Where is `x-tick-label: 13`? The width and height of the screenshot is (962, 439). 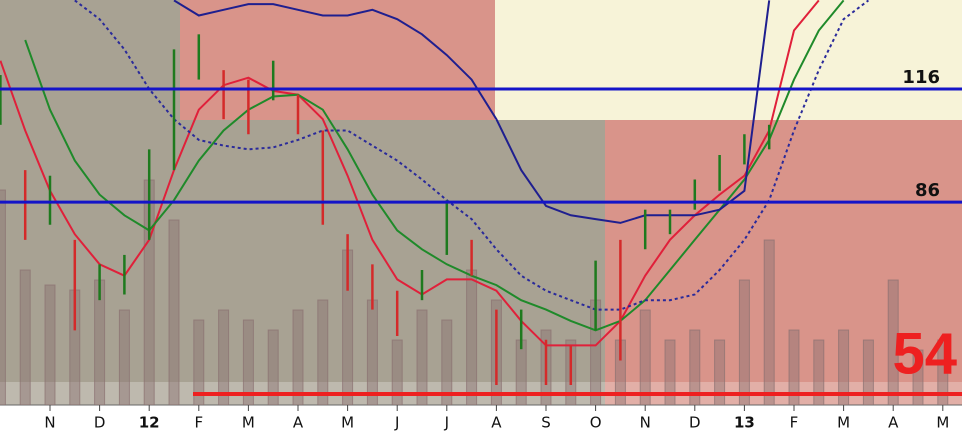
x-tick-label: 13 is located at coordinates (744, 423).